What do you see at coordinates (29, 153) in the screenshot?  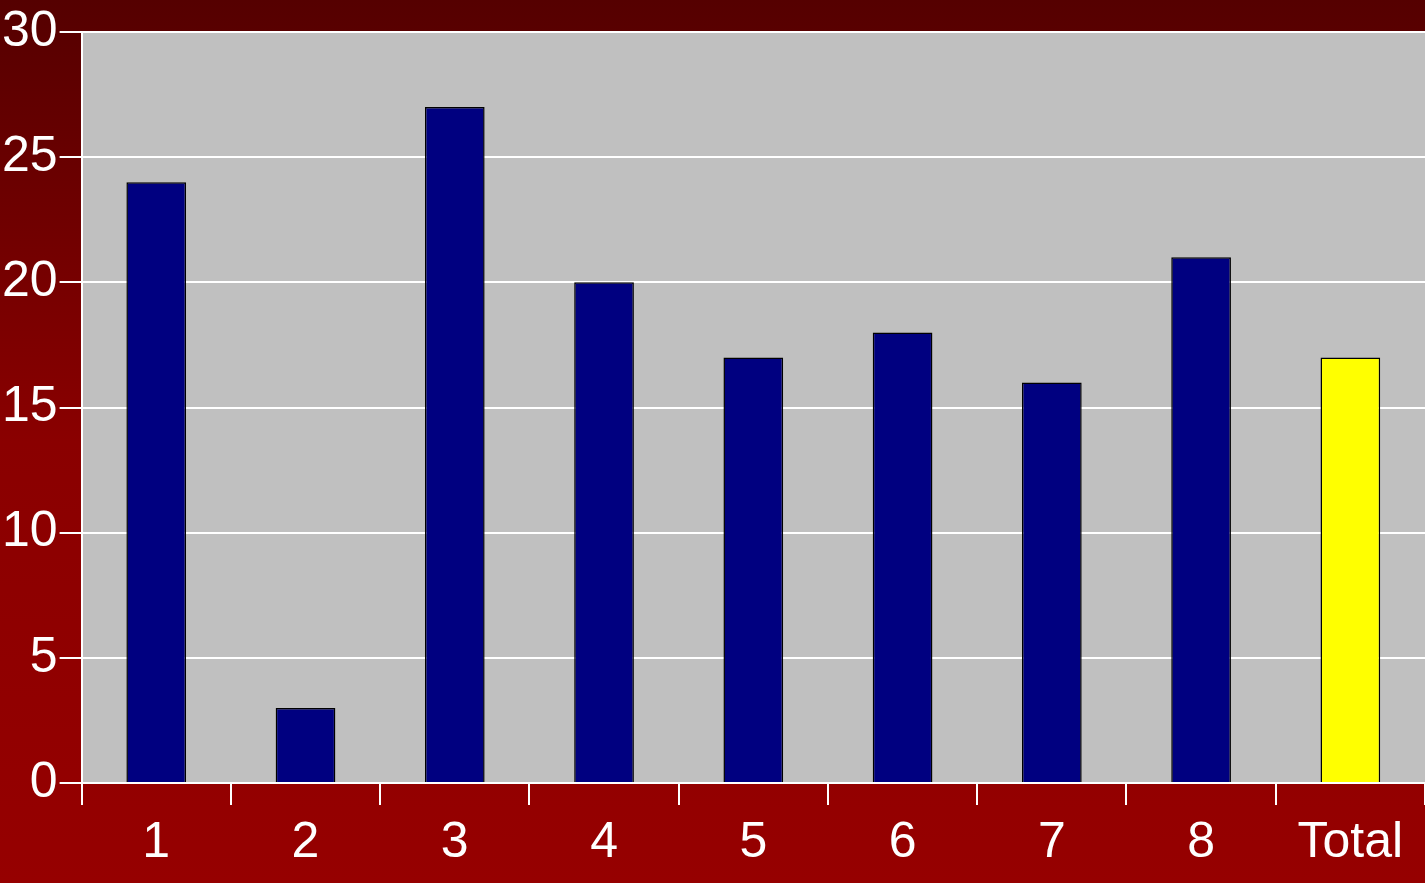 I see `y-tick-label: 25` at bounding box center [29, 153].